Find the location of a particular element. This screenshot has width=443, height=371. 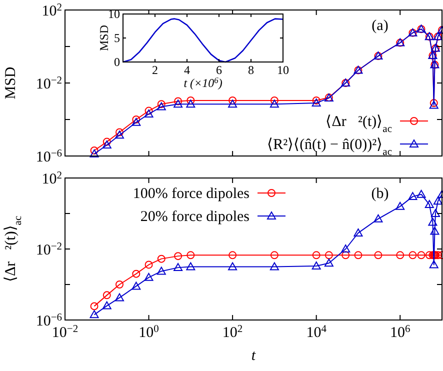

legend-label: 20% force dipoles is located at coordinates (195, 217).